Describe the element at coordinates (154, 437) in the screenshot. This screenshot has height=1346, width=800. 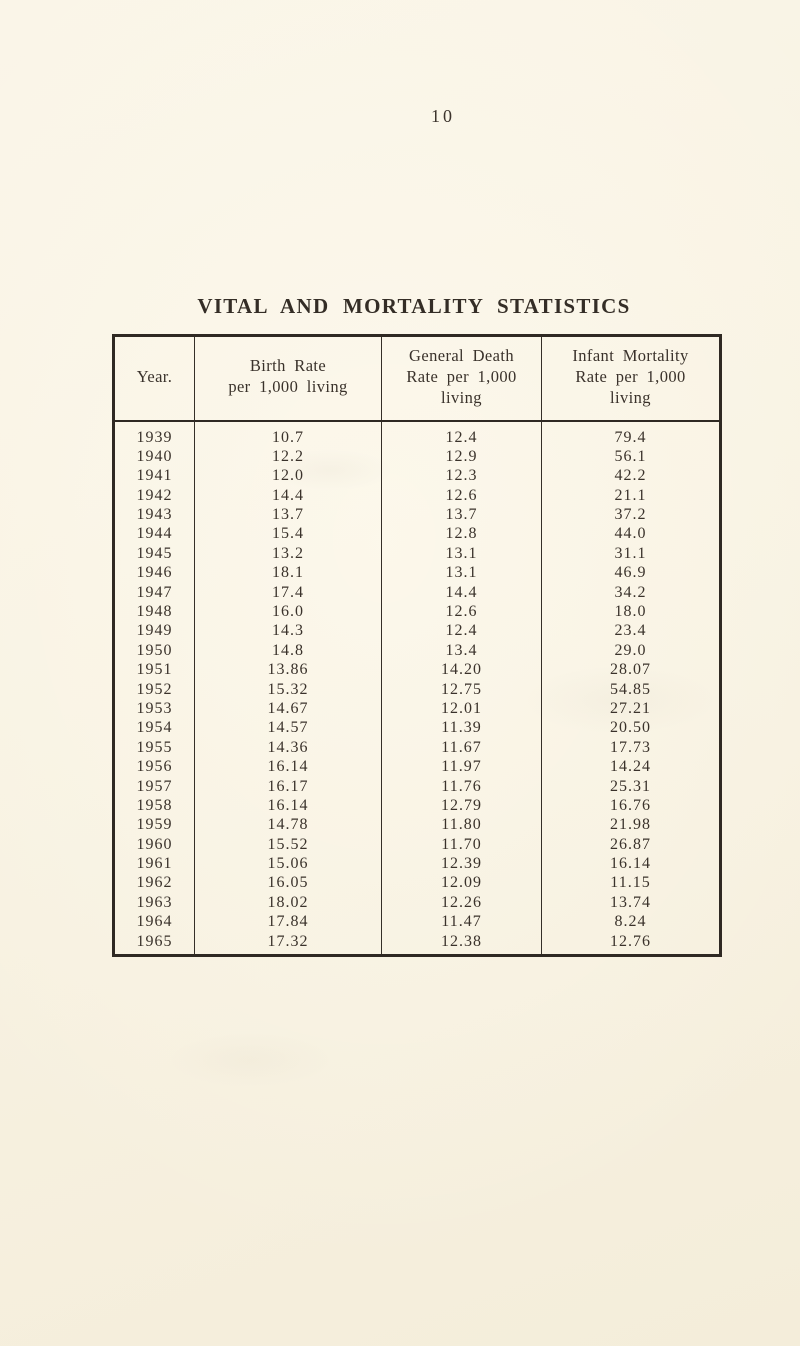
I see `year-cell: 1939` at that location.